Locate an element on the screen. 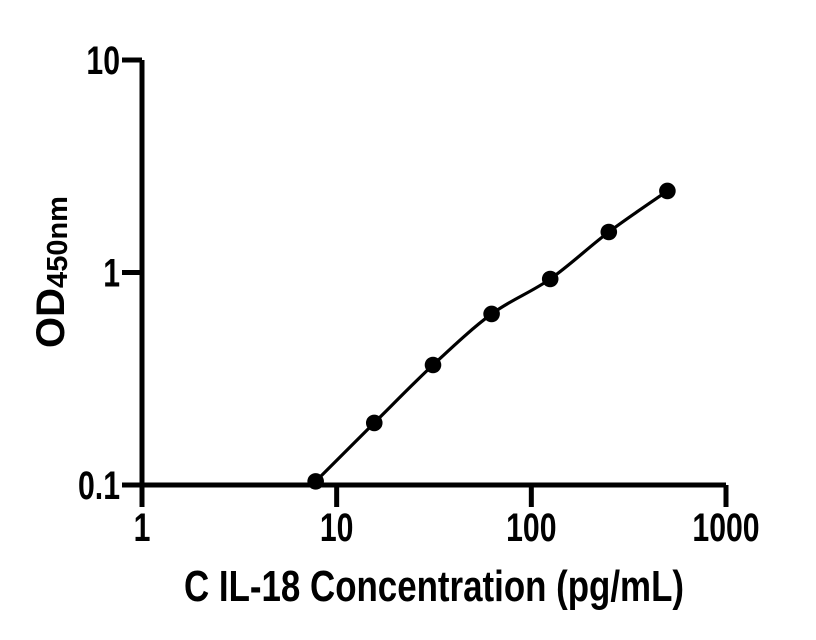  x-tick-label: 100 is located at coordinates (531, 528).